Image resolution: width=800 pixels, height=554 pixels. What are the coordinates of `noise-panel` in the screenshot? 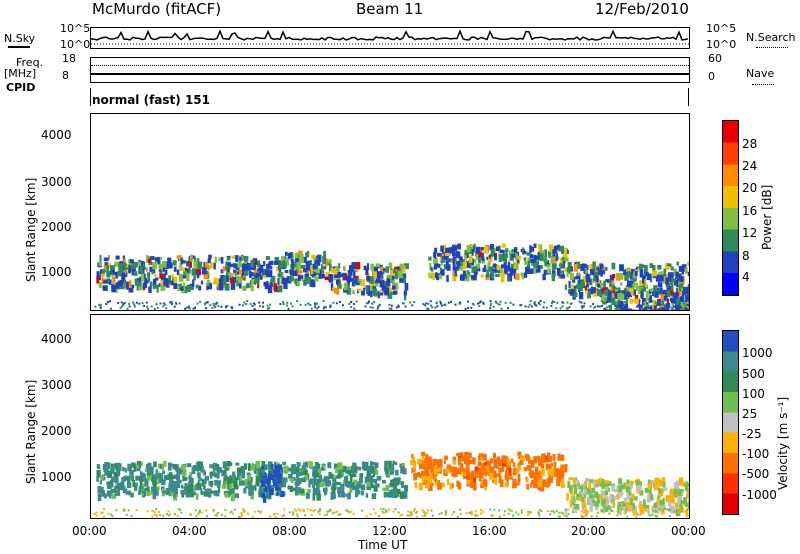 It's located at (390, 38).